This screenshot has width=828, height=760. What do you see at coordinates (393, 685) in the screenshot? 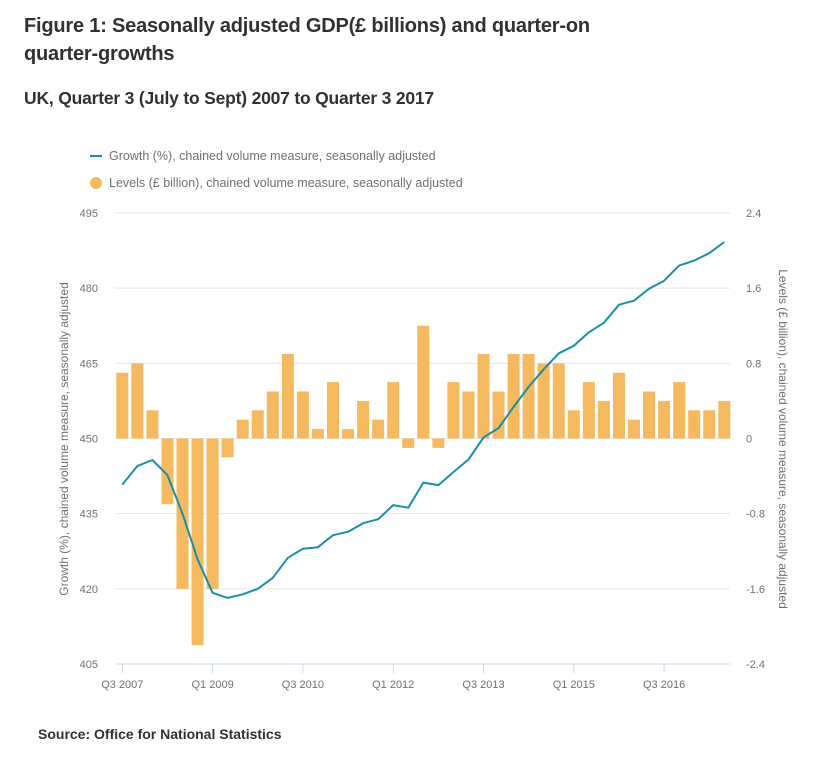
I see `x-tick-label: Q1 2012` at bounding box center [393, 685].